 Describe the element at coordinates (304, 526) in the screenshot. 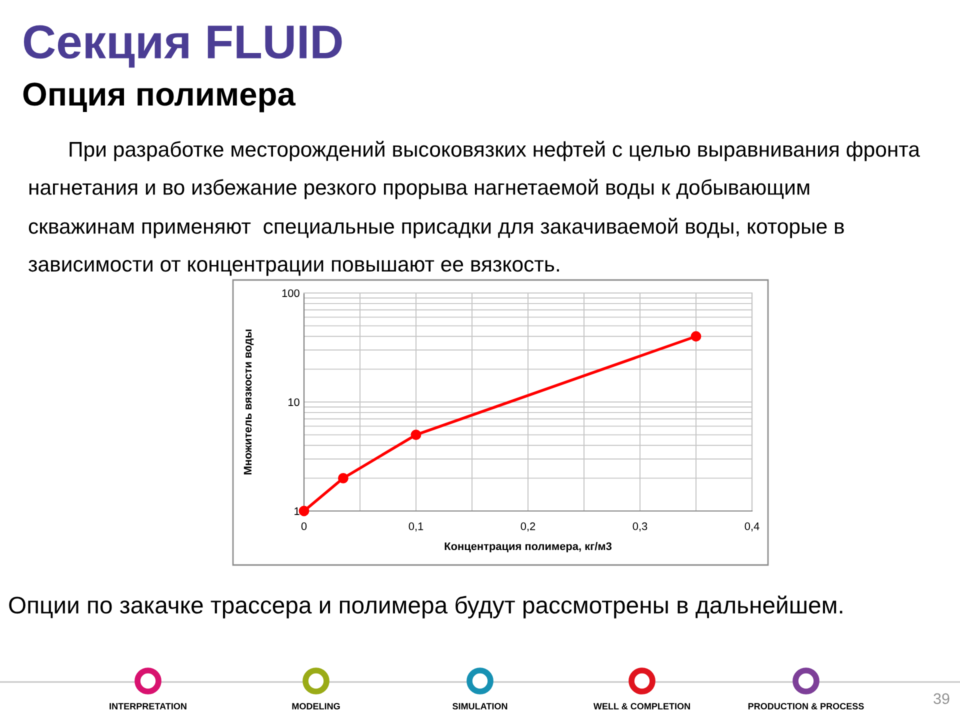

I see `x-tick-label: 0` at that location.